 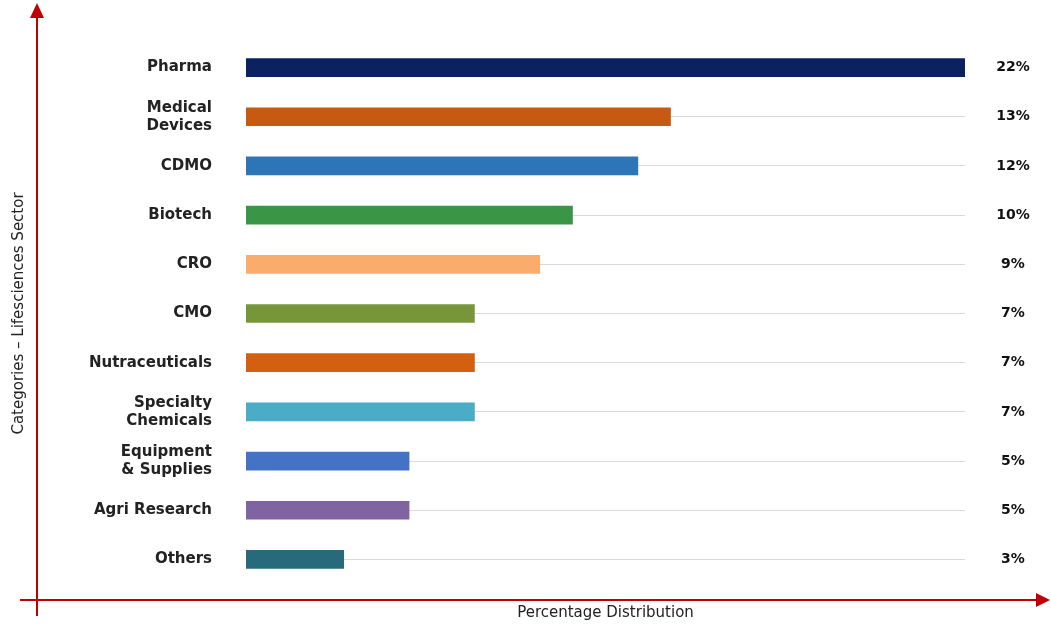 I want to click on y-tick-label: CDMO, so click(x=186, y=164).